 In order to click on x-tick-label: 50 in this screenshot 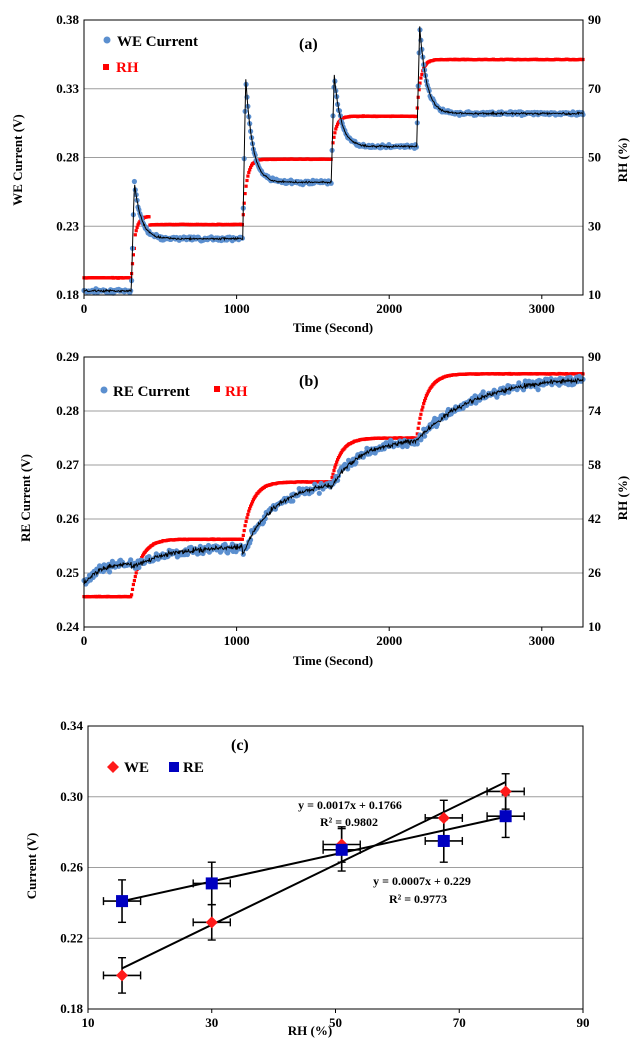, I will do `click(335, 1022)`.